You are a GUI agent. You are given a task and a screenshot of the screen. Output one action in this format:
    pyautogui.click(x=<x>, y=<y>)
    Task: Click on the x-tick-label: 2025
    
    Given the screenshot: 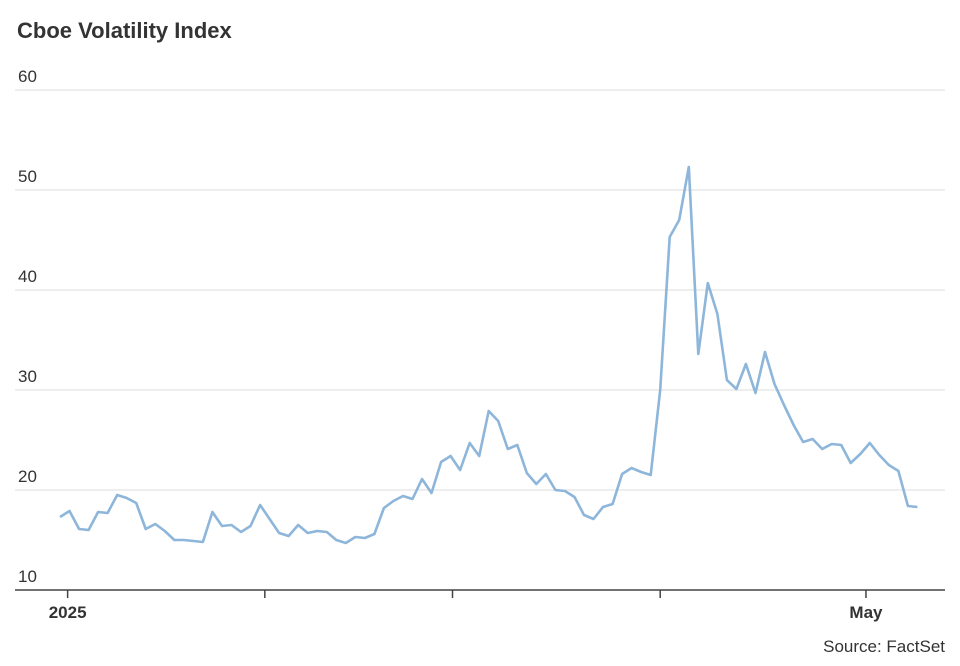 What is the action you would take?
    pyautogui.click(x=68, y=612)
    